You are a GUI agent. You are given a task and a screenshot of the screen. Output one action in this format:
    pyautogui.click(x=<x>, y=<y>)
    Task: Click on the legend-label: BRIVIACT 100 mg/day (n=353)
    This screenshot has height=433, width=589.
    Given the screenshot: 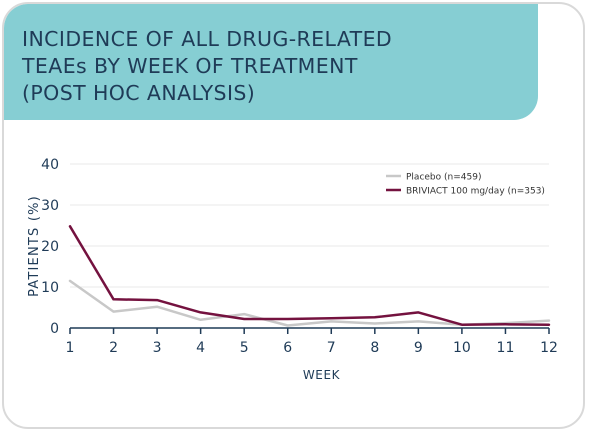 What is the action you would take?
    pyautogui.click(x=475, y=192)
    